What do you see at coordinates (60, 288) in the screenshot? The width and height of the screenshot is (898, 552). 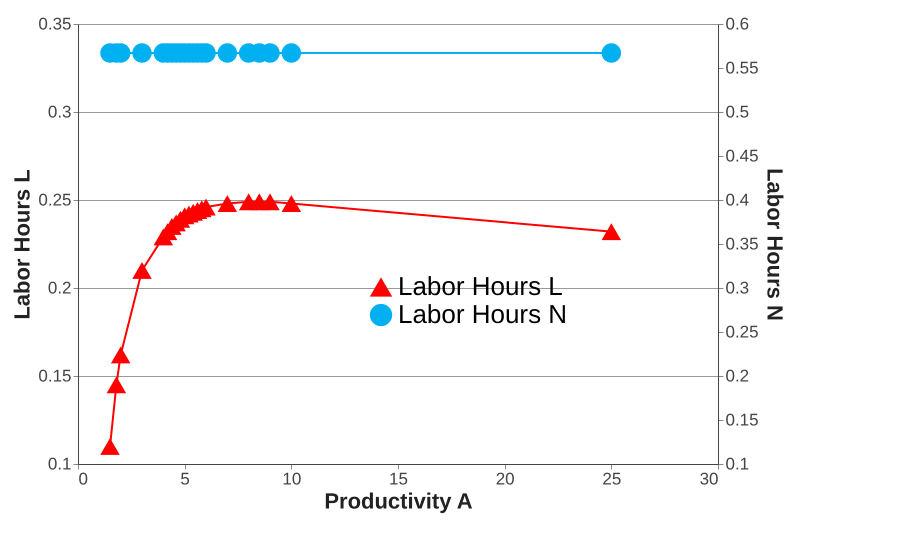 I see `y-tick-label: 0.2` at bounding box center [60, 288].